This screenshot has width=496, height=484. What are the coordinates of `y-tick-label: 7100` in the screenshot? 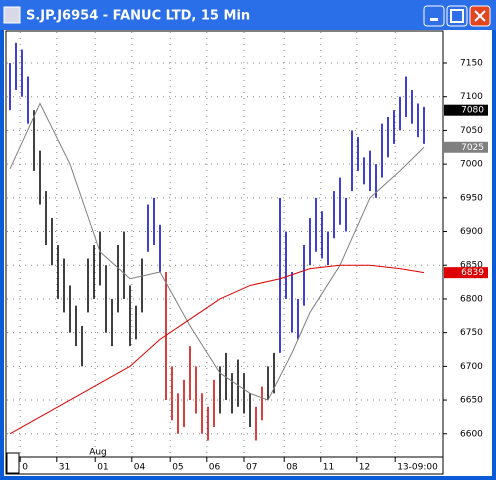 It's located at (471, 97).